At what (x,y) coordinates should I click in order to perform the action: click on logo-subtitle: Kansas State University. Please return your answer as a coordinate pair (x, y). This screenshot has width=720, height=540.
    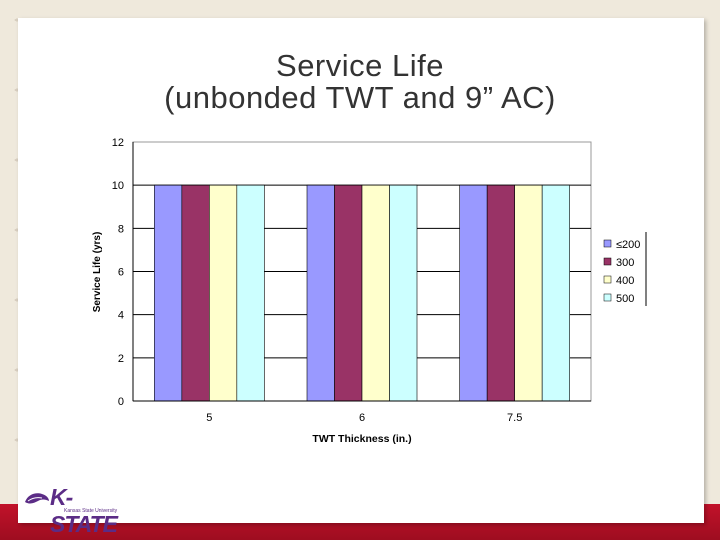
    Looking at the image, I should click on (91, 511).